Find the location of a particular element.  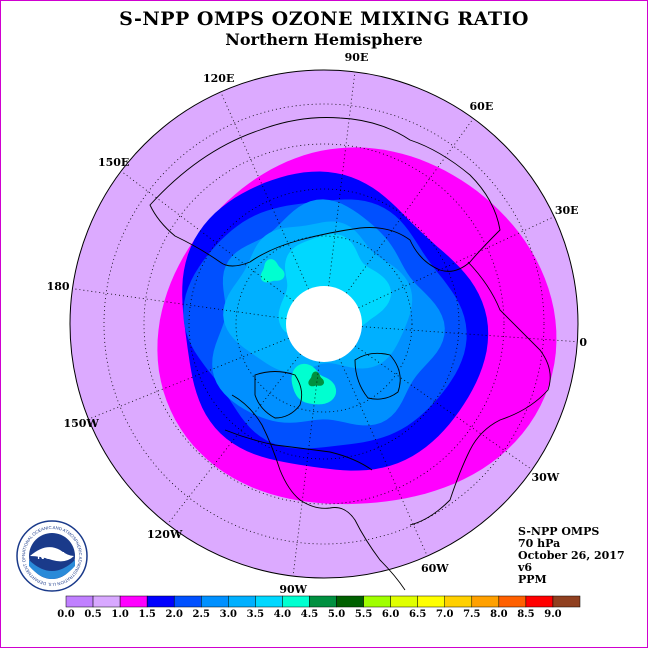

info-units: PPM is located at coordinates (532, 579).